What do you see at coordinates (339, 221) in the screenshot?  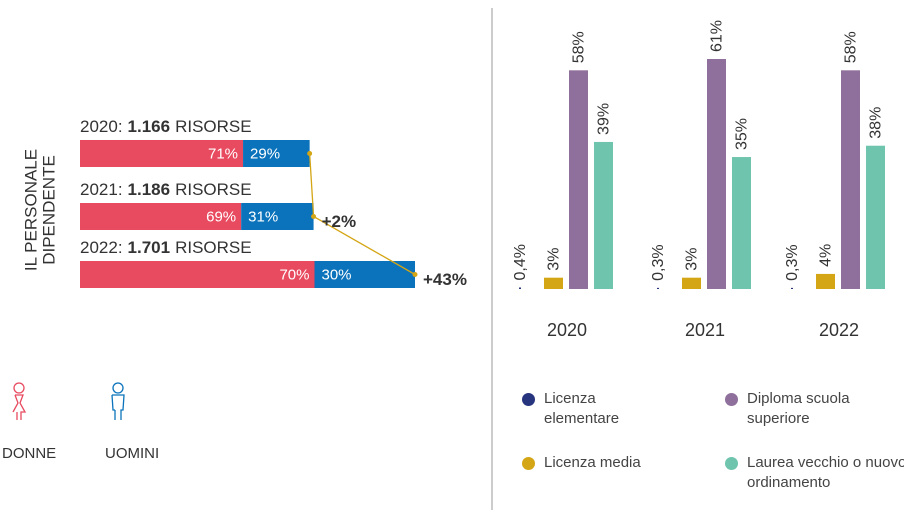 I see `growth-annotation: +2%` at bounding box center [339, 221].